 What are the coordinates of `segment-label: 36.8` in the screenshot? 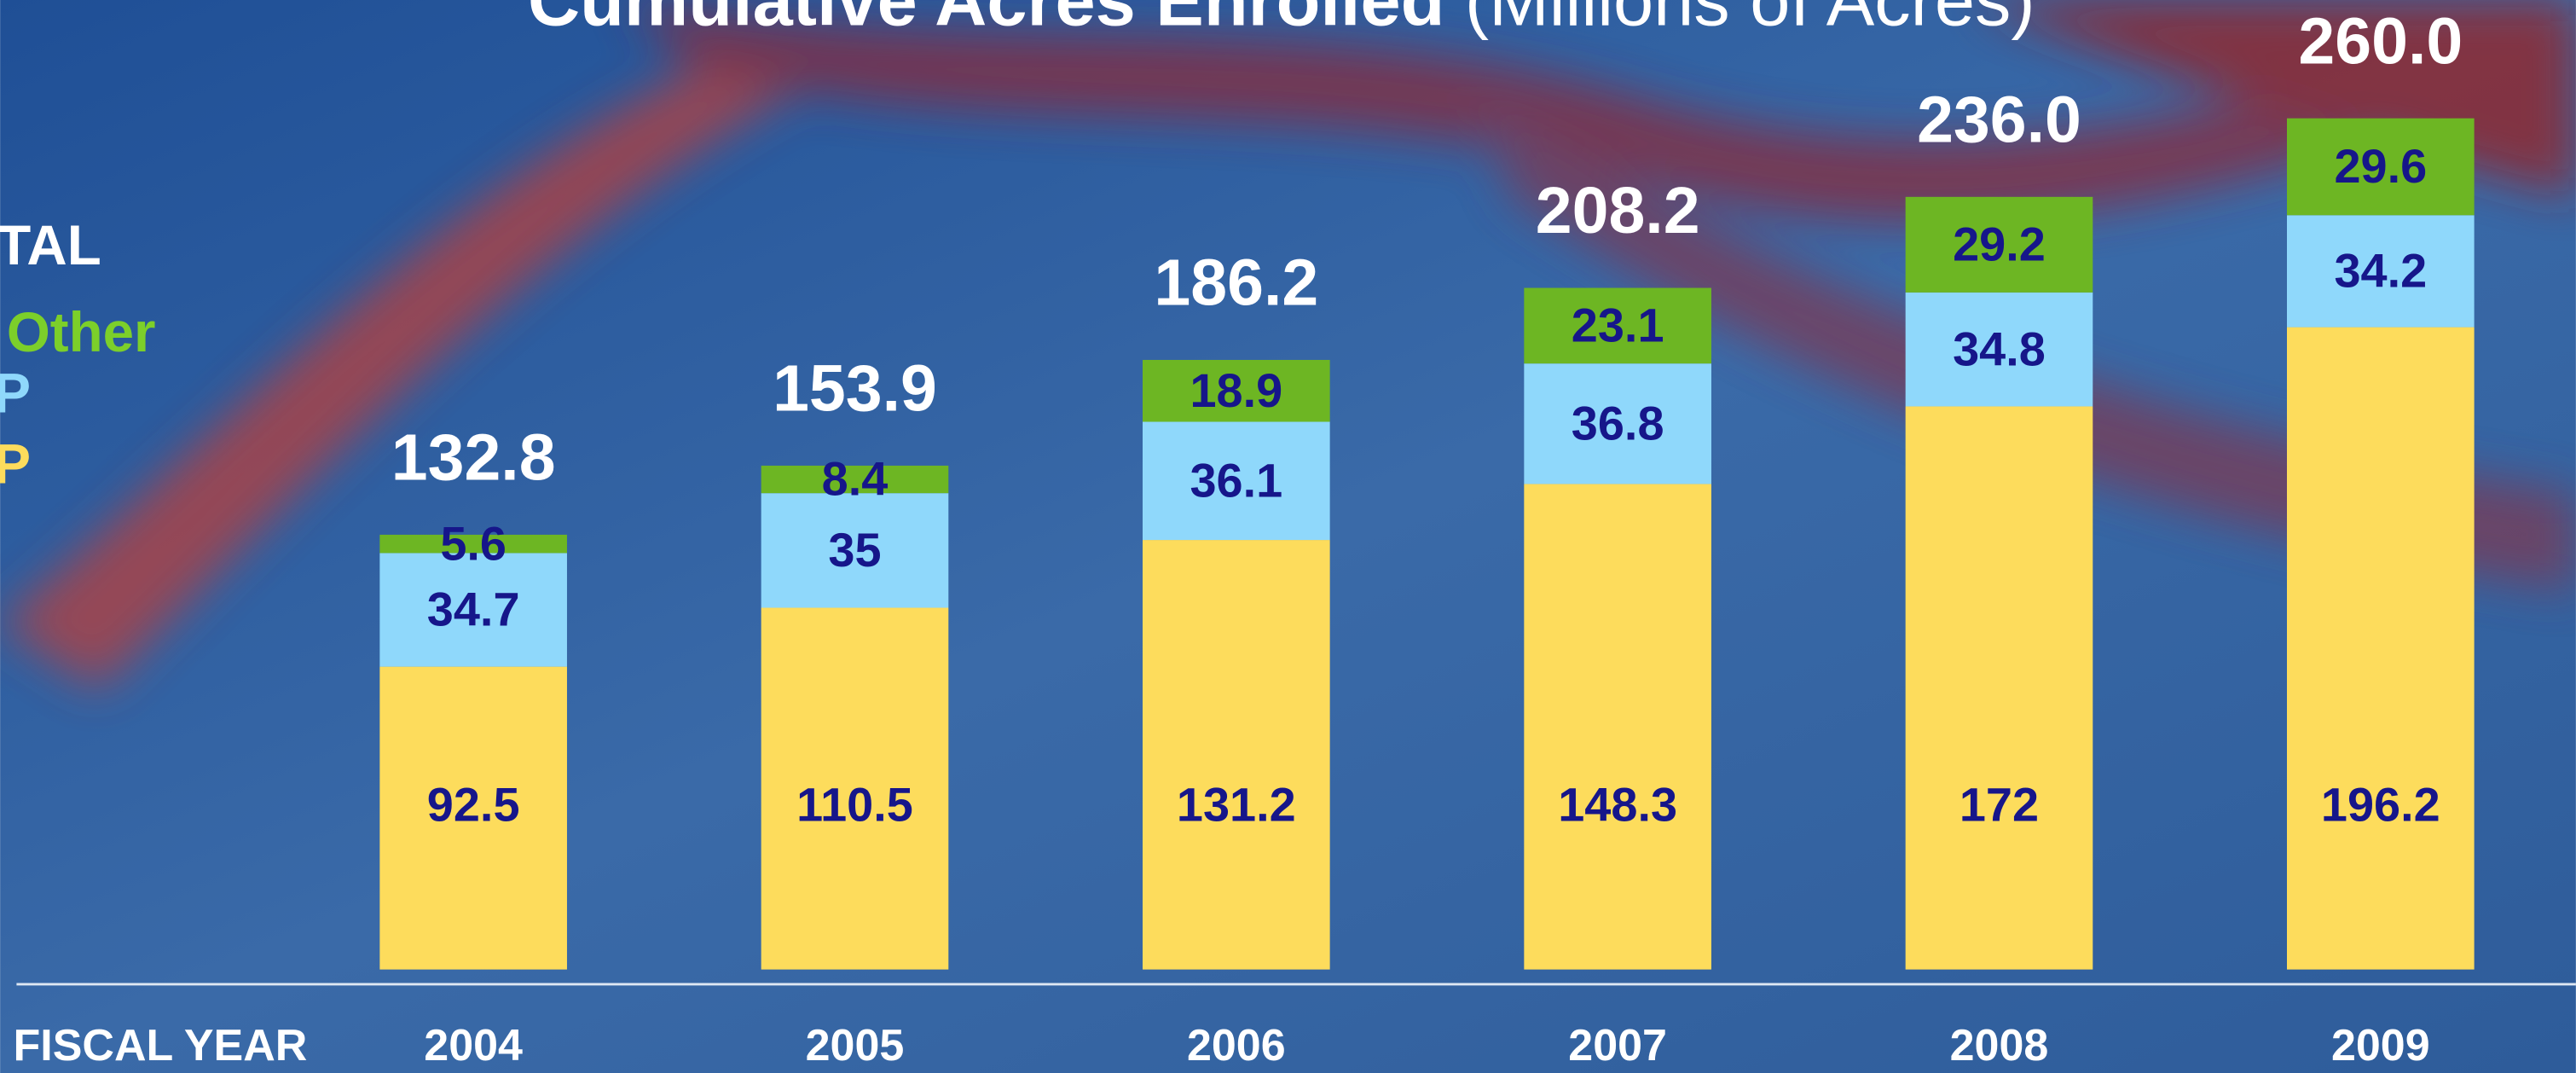 It's located at (1618, 423).